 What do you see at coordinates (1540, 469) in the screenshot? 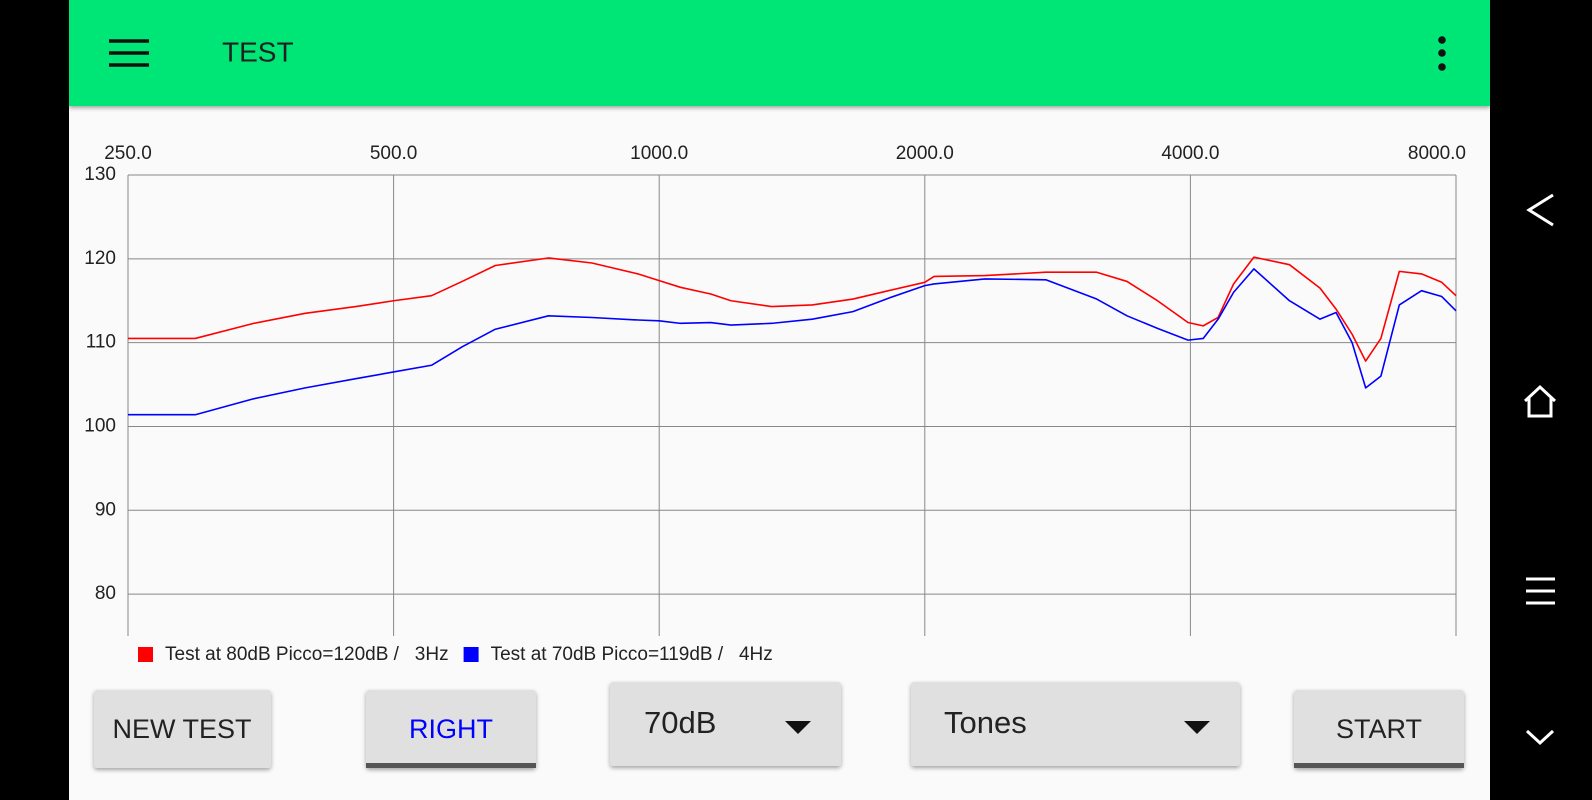
I see `nav-bar` at bounding box center [1540, 469].